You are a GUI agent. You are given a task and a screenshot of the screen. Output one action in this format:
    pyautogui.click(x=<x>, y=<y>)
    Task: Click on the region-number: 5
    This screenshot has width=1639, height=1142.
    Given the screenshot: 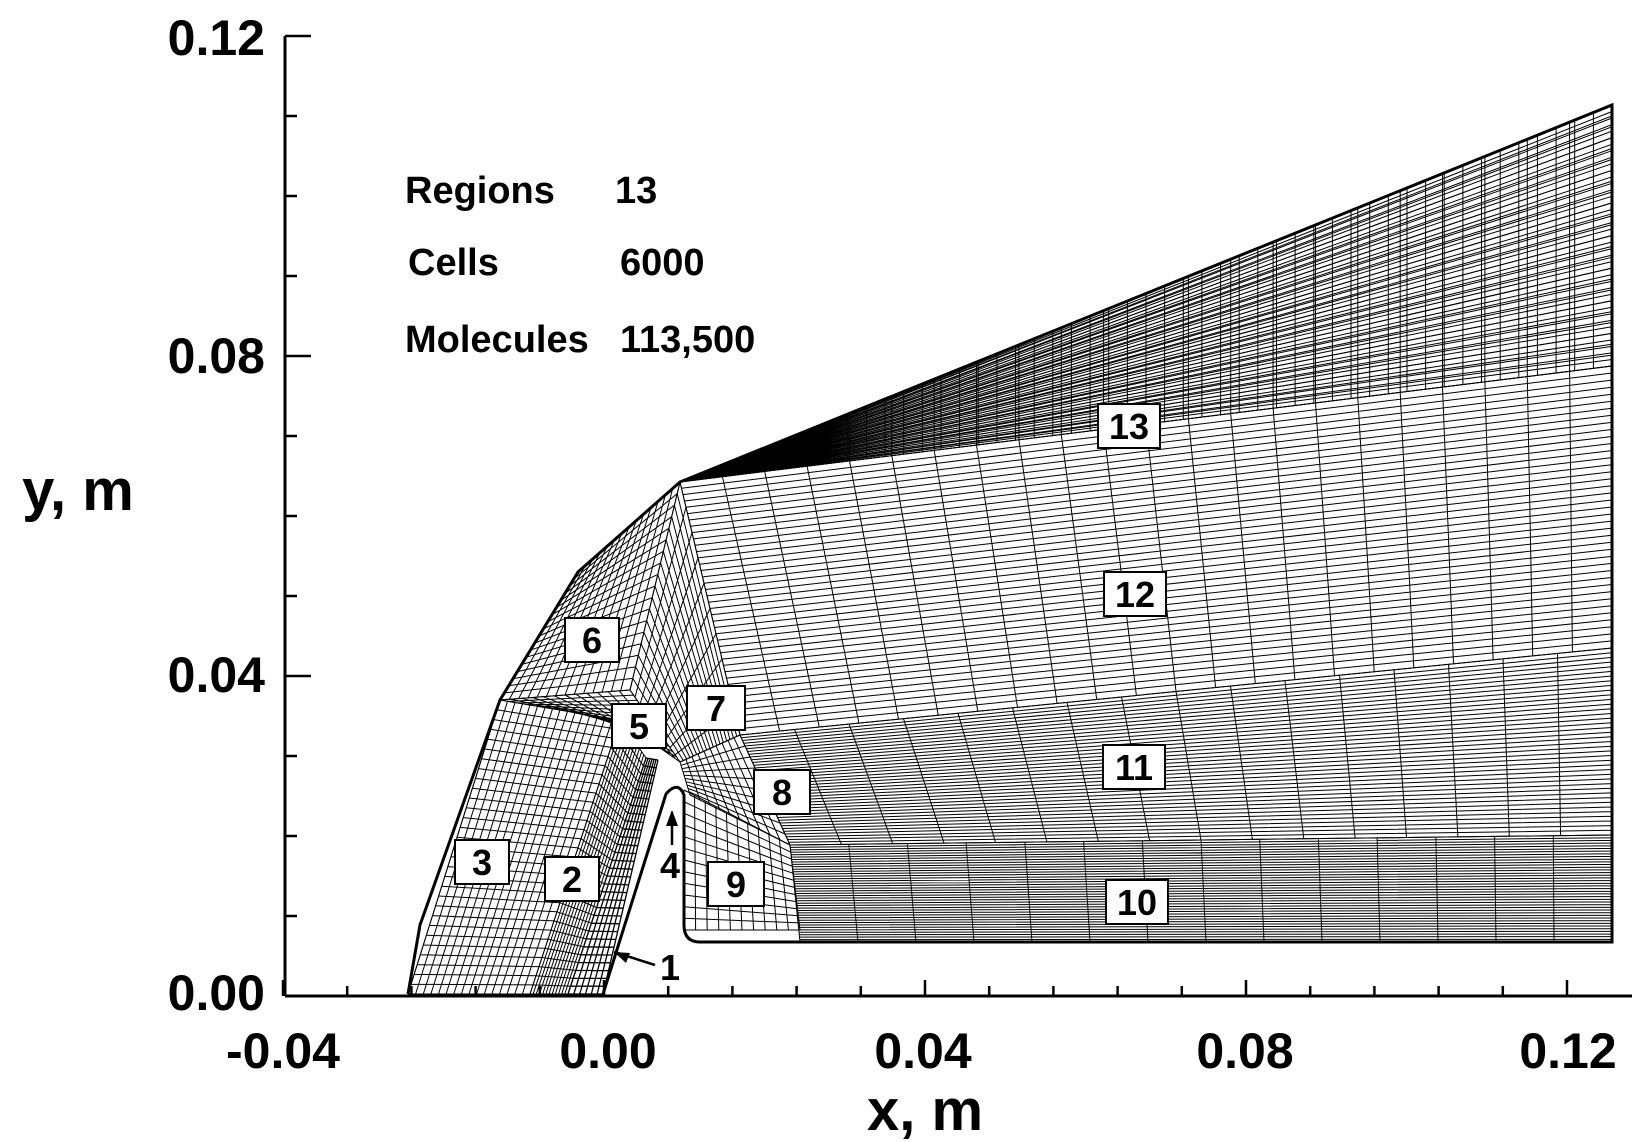 What is the action you would take?
    pyautogui.click(x=639, y=726)
    